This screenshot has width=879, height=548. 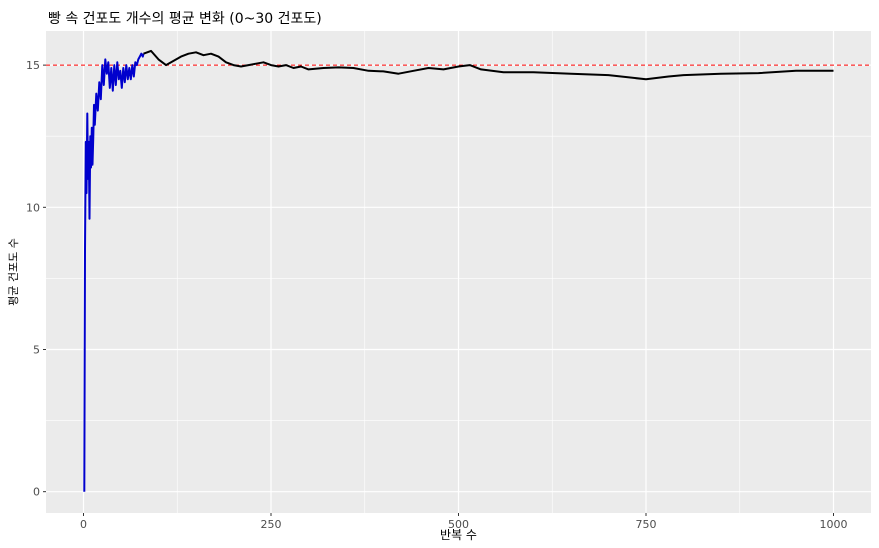 What do you see at coordinates (36, 349) in the screenshot?
I see `y-tick-label: 5` at bounding box center [36, 349].